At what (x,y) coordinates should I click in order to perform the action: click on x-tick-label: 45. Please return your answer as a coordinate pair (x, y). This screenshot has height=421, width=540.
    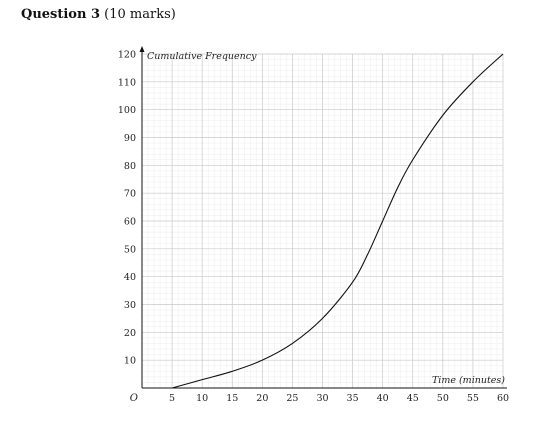
    Looking at the image, I should click on (413, 398).